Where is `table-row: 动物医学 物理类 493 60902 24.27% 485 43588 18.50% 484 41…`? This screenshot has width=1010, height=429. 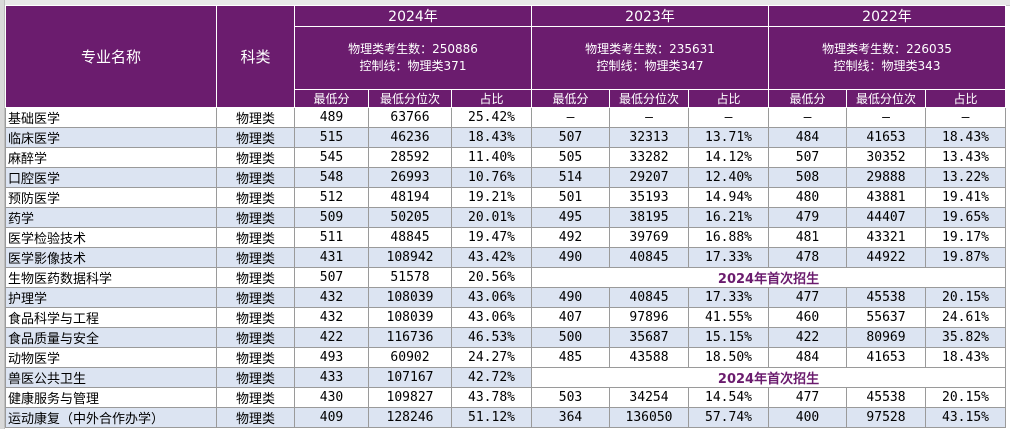
table-row: 动物医学 物理类 493 60902 24.27% 485 43588 18.50% 484 41… is located at coordinates (505, 357).